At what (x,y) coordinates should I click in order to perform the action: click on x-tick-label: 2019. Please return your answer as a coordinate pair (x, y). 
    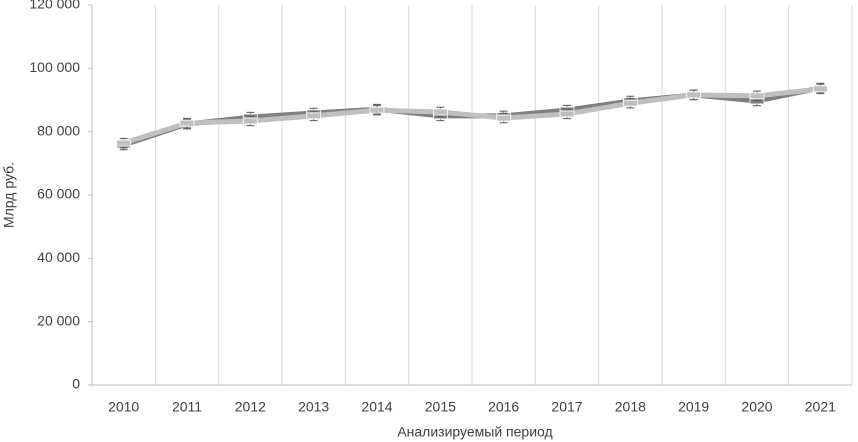
    Looking at the image, I should click on (693, 407).